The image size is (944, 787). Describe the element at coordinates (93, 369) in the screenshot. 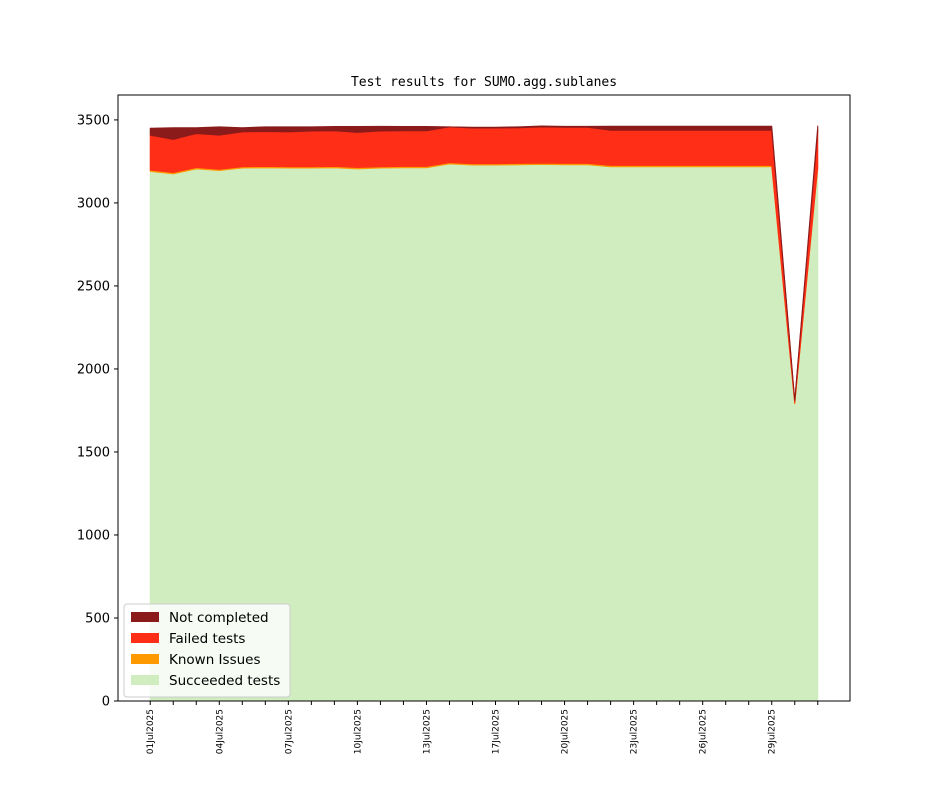

I see `y-tick-label: 2000` at that location.